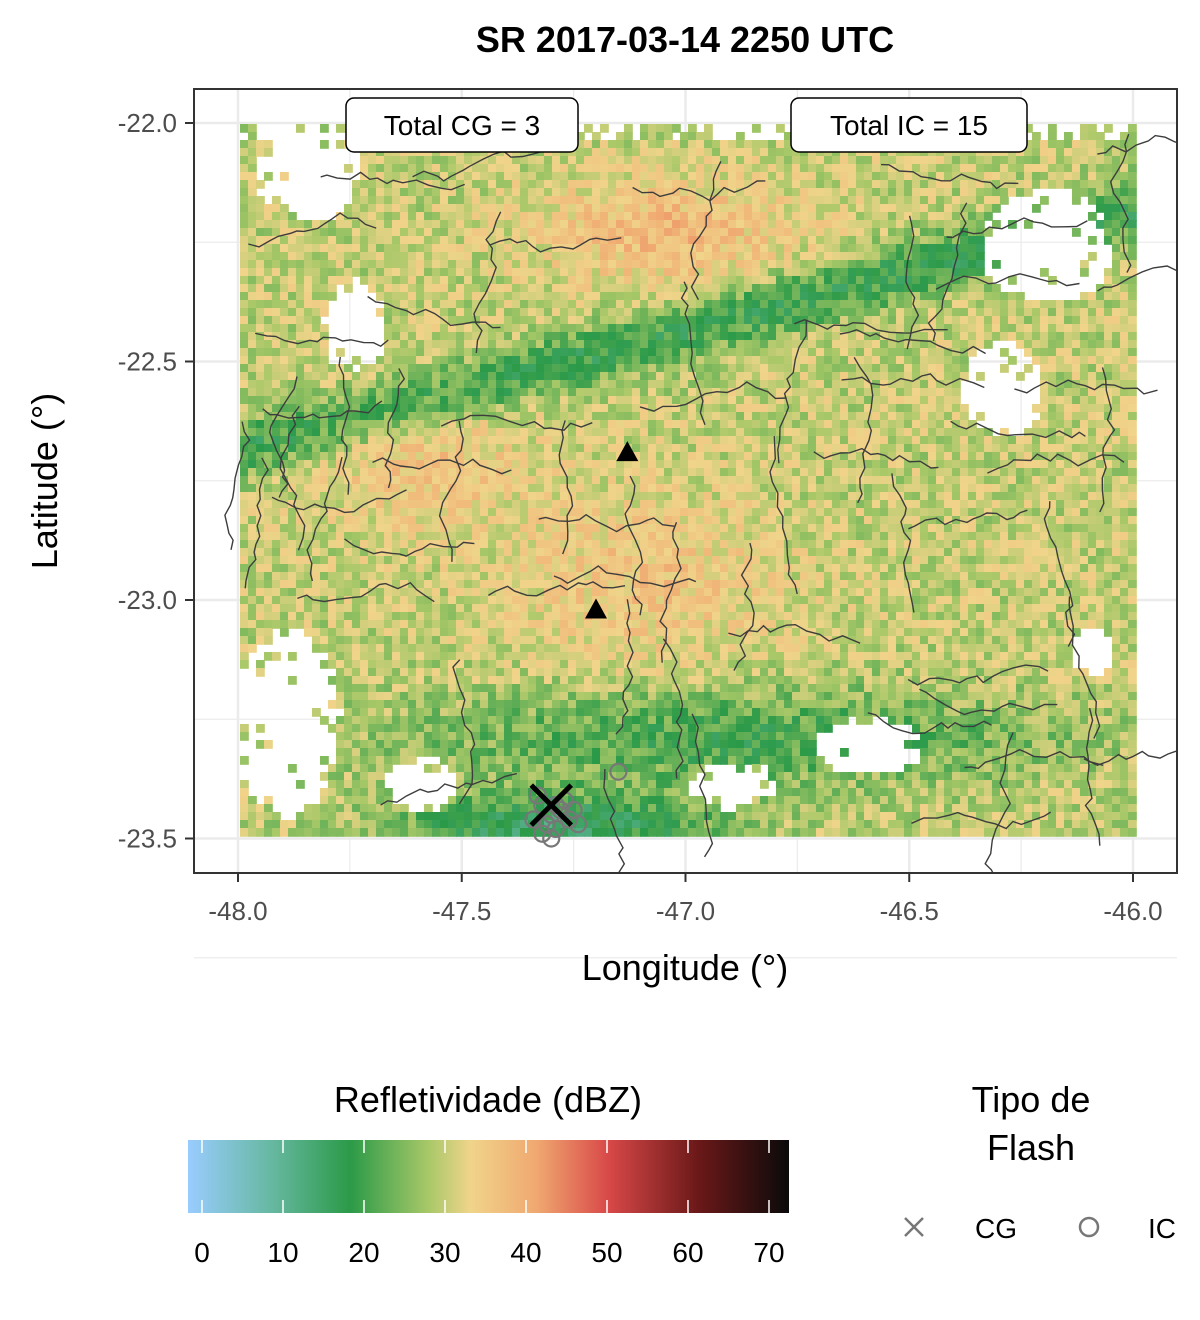 The width and height of the screenshot is (1200, 1320). Describe the element at coordinates (237, 911) in the screenshot. I see `x-tick-label: -48.0` at that location.